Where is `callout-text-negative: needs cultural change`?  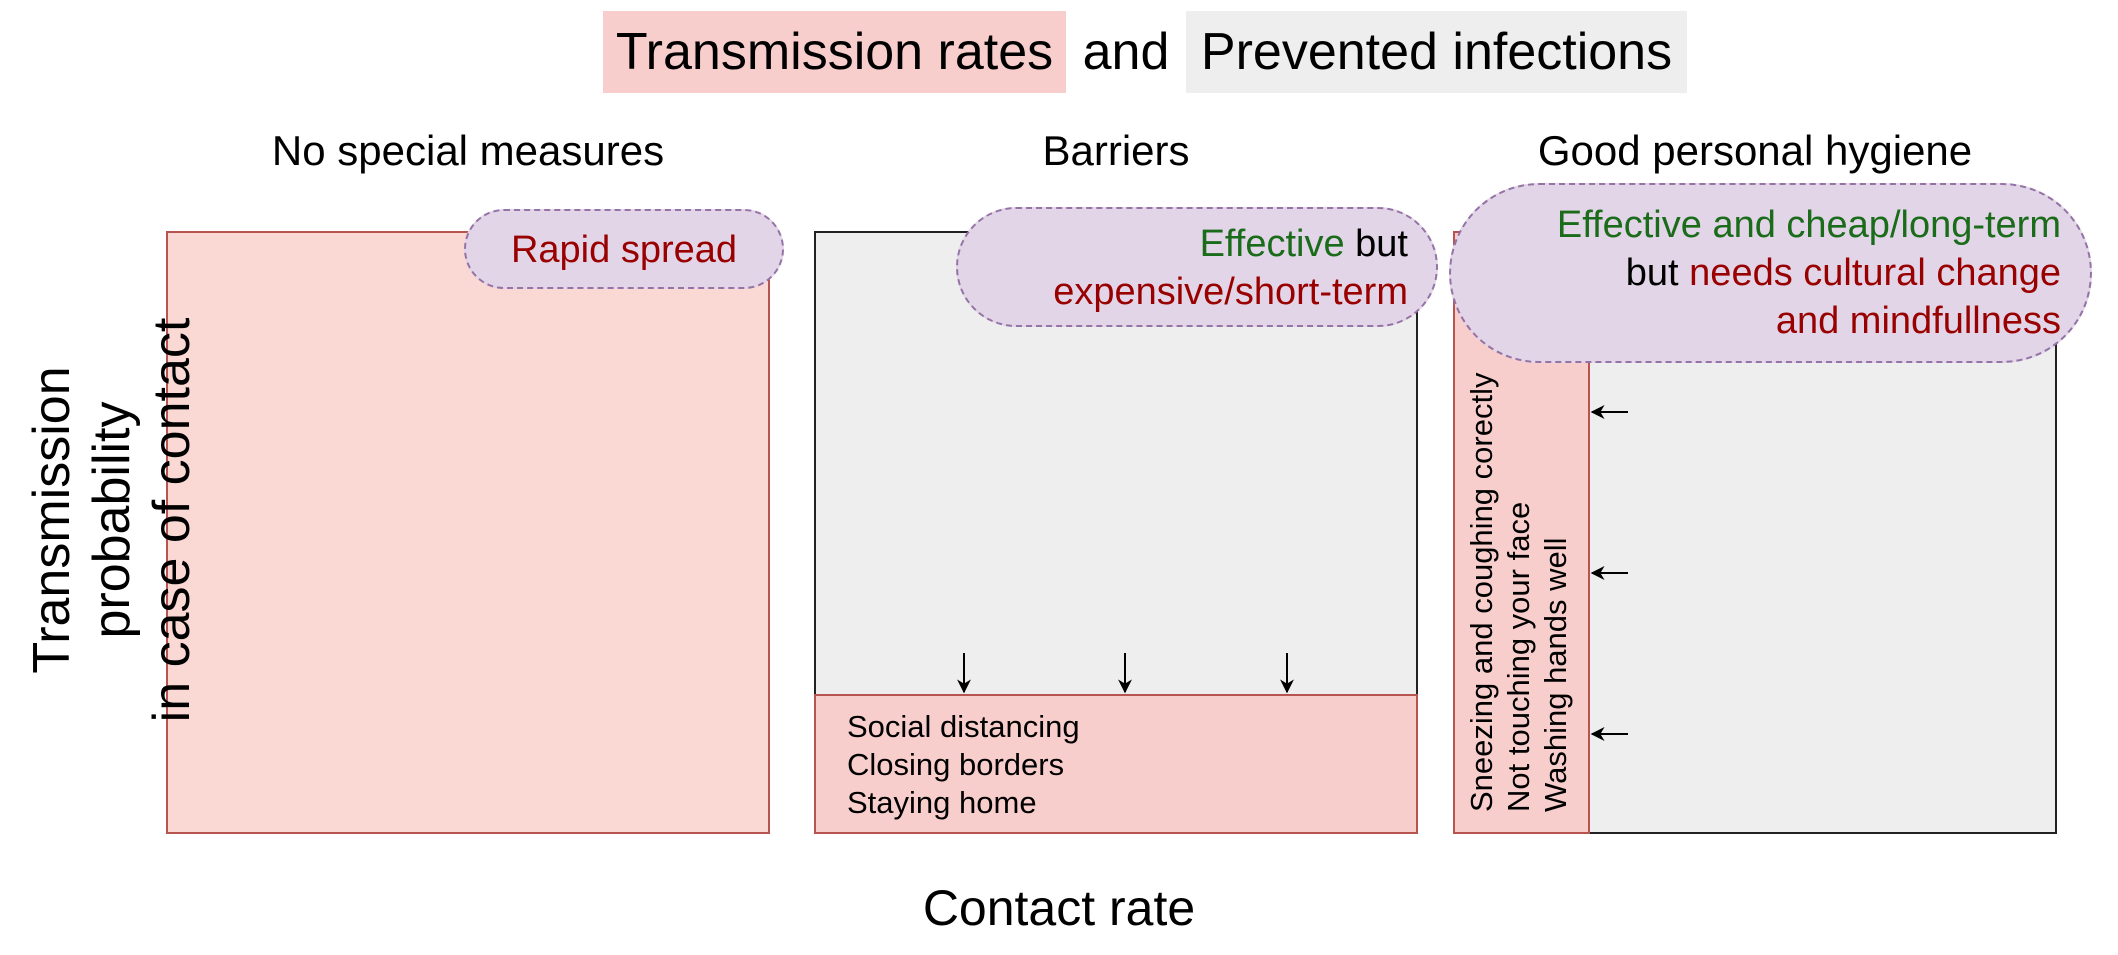
callout-text-negative: needs cultural change is located at coordinates (1875, 273).